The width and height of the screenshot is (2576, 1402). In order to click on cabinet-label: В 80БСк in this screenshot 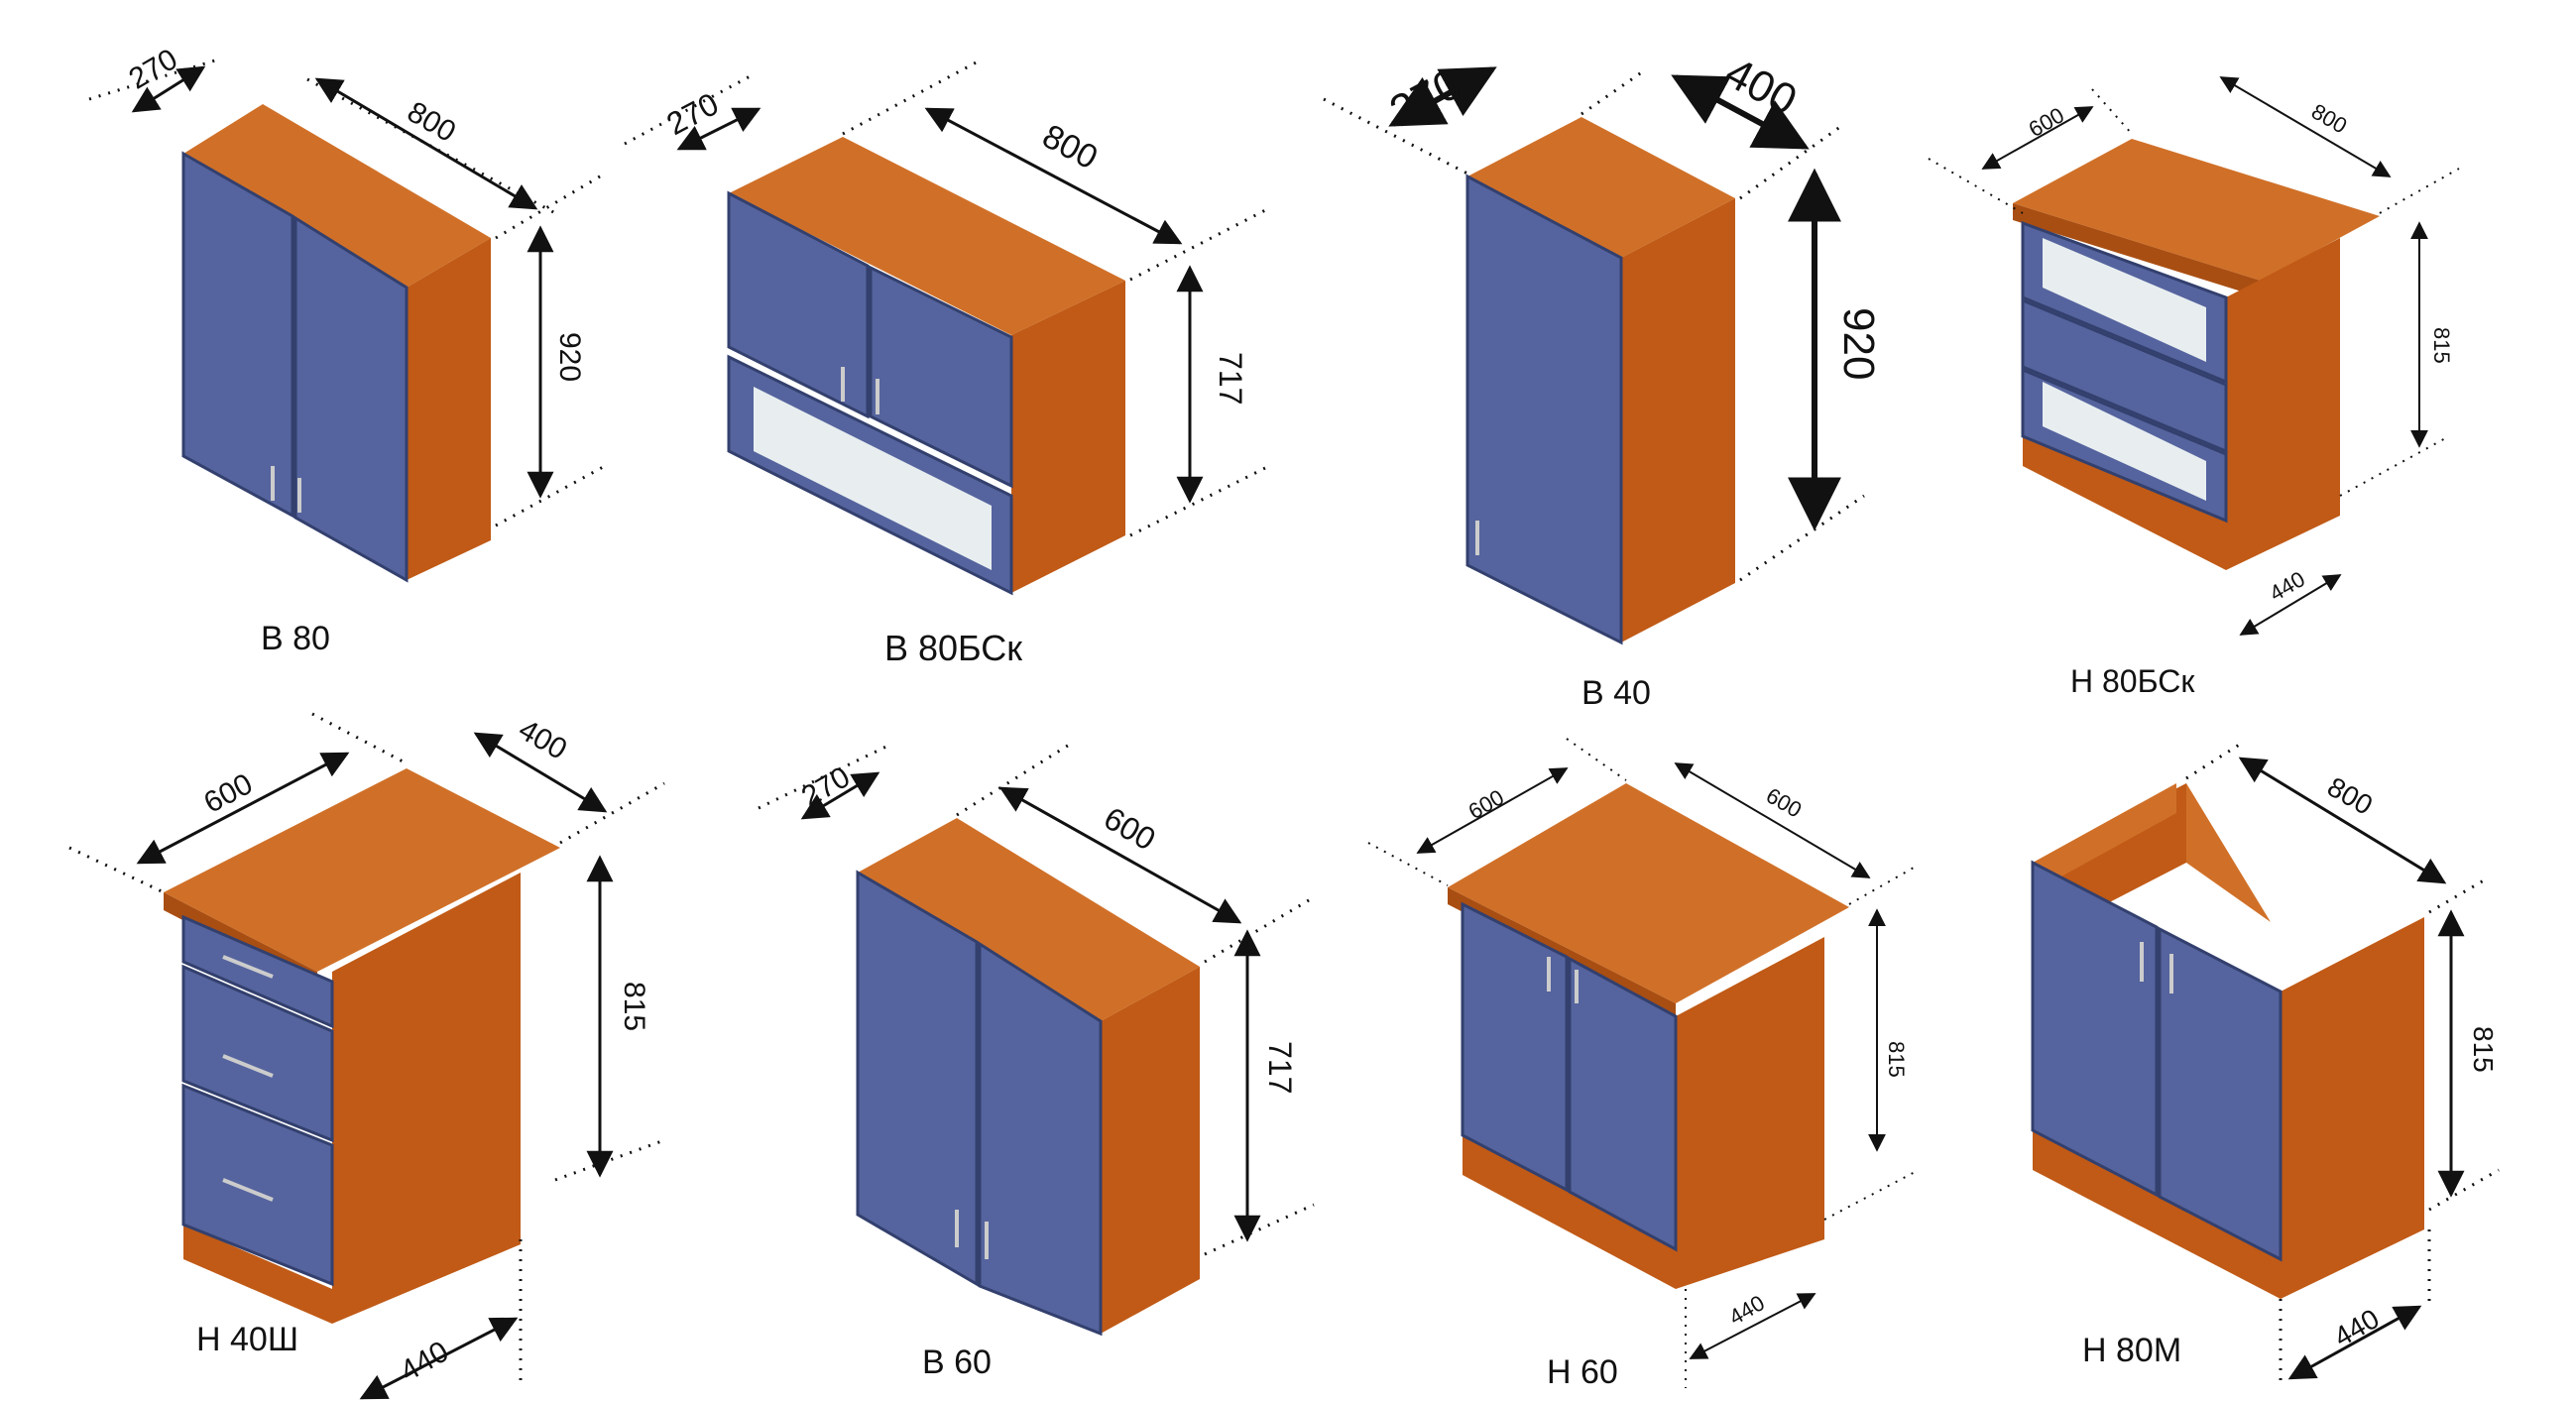, I will do `click(953, 648)`.